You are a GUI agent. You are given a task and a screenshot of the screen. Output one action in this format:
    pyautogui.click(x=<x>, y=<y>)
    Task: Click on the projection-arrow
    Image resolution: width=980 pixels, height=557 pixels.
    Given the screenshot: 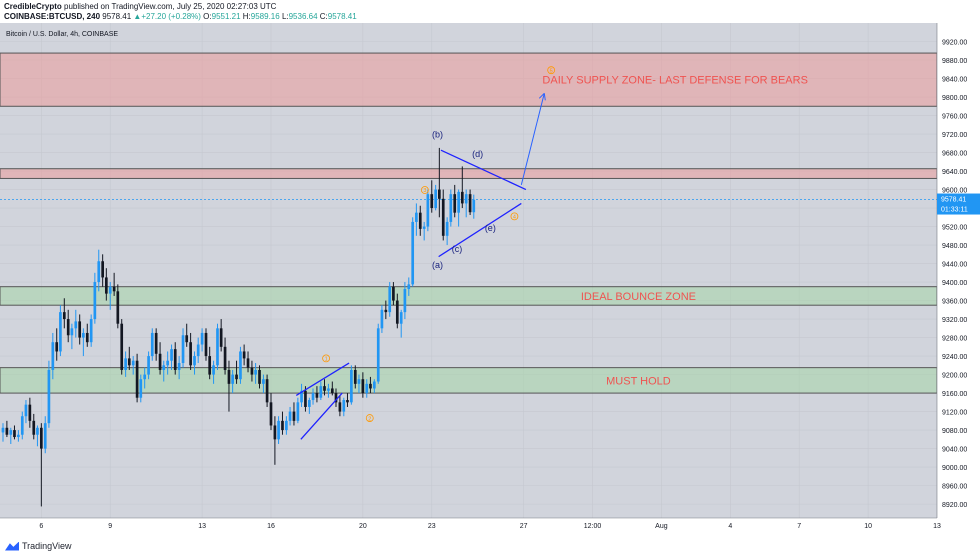 What is the action you would take?
    pyautogui.click(x=532, y=139)
    